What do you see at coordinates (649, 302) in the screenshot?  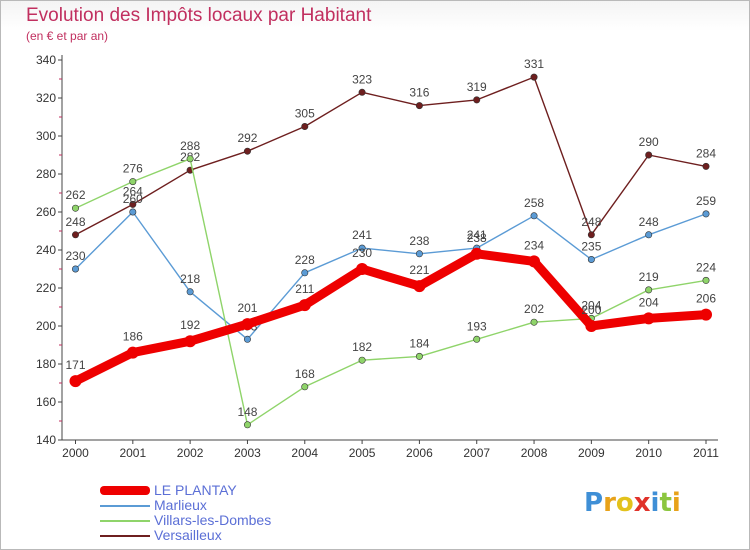 I see `data-label-le-plantay: 204` at bounding box center [649, 302].